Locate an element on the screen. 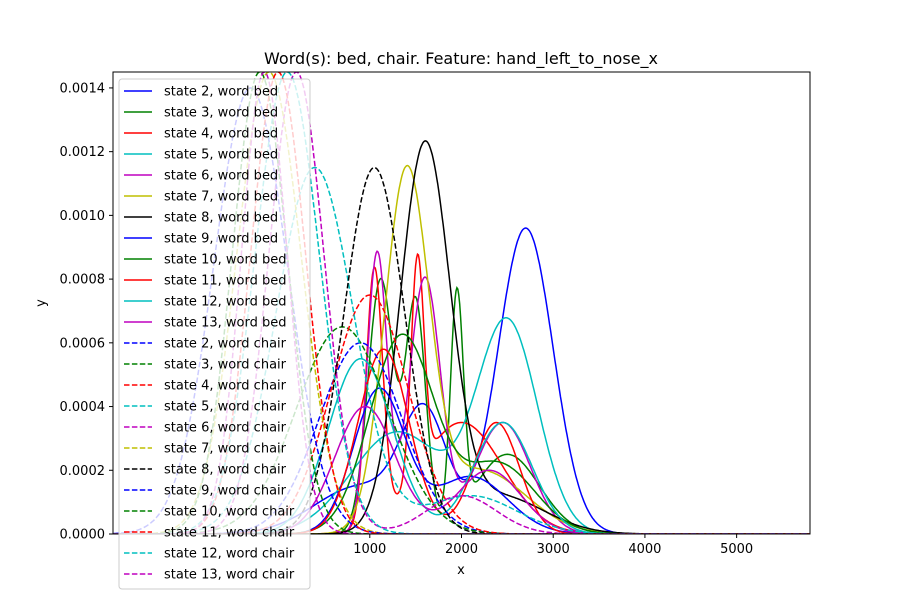 This screenshot has height=600, width=900. legend-entry-label: state 12, word bed is located at coordinates (225, 302).